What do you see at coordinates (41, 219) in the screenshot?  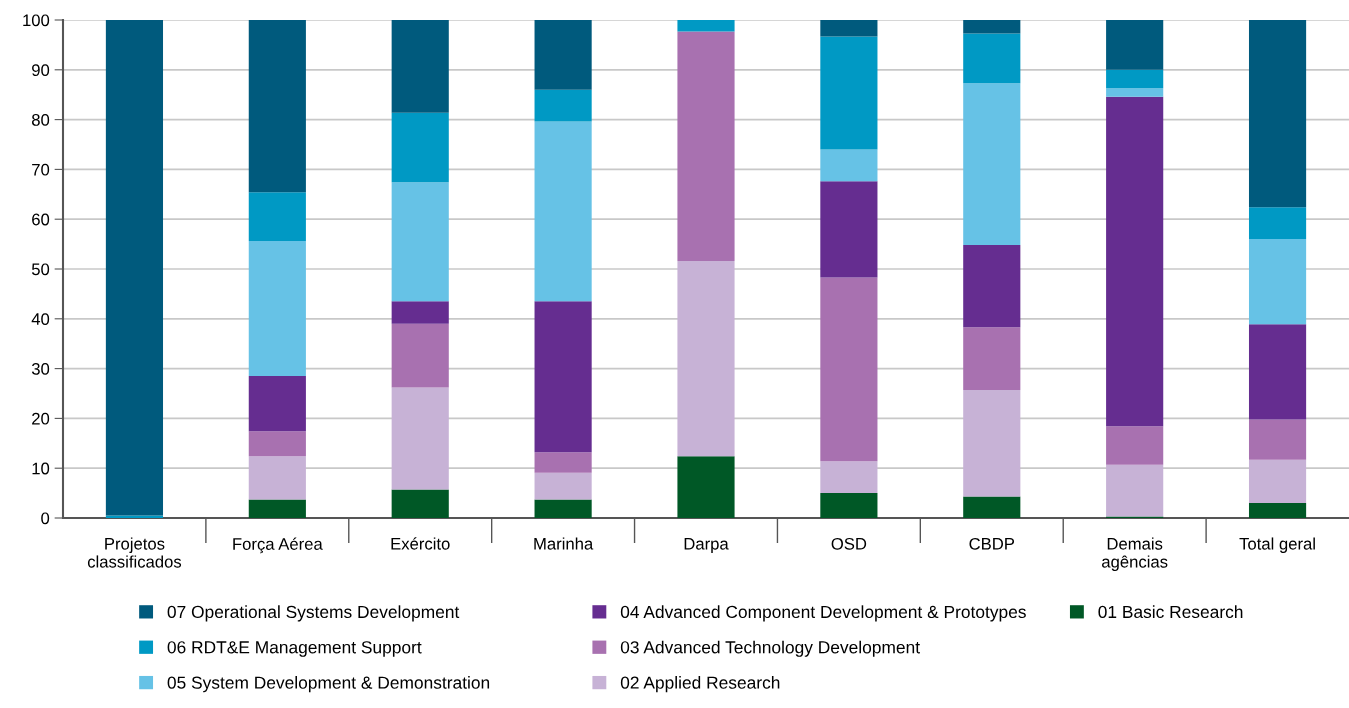 I see `y-tick-label: 60` at bounding box center [41, 219].